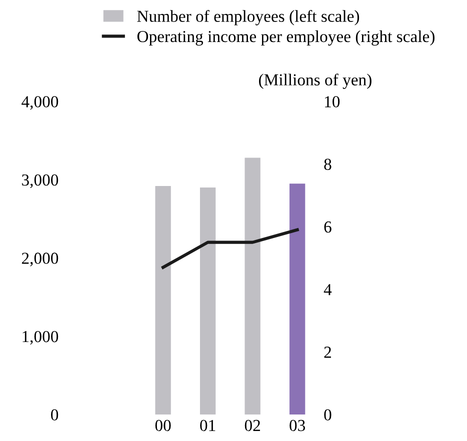 This screenshot has height=441, width=467. Describe the element at coordinates (252, 426) in the screenshot. I see `x-tick-label: 02` at that location.